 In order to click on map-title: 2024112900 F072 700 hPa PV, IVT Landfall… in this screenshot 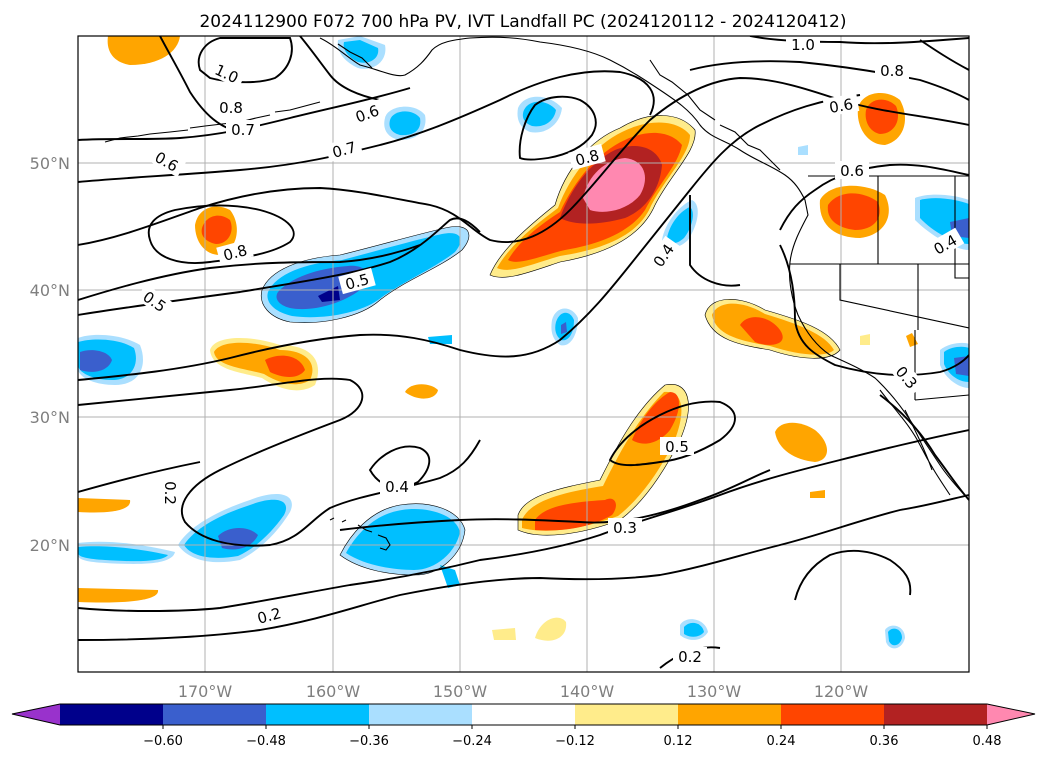, I will do `click(522, 22)`.